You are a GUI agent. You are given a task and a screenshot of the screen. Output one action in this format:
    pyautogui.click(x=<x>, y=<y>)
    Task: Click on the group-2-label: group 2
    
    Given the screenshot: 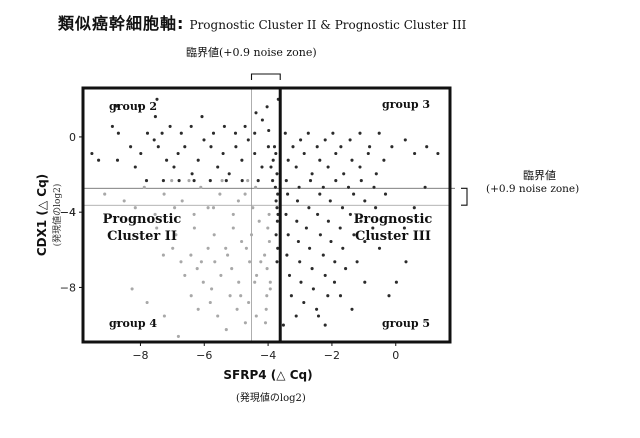 What is the action you would take?
    pyautogui.click(x=133, y=106)
    